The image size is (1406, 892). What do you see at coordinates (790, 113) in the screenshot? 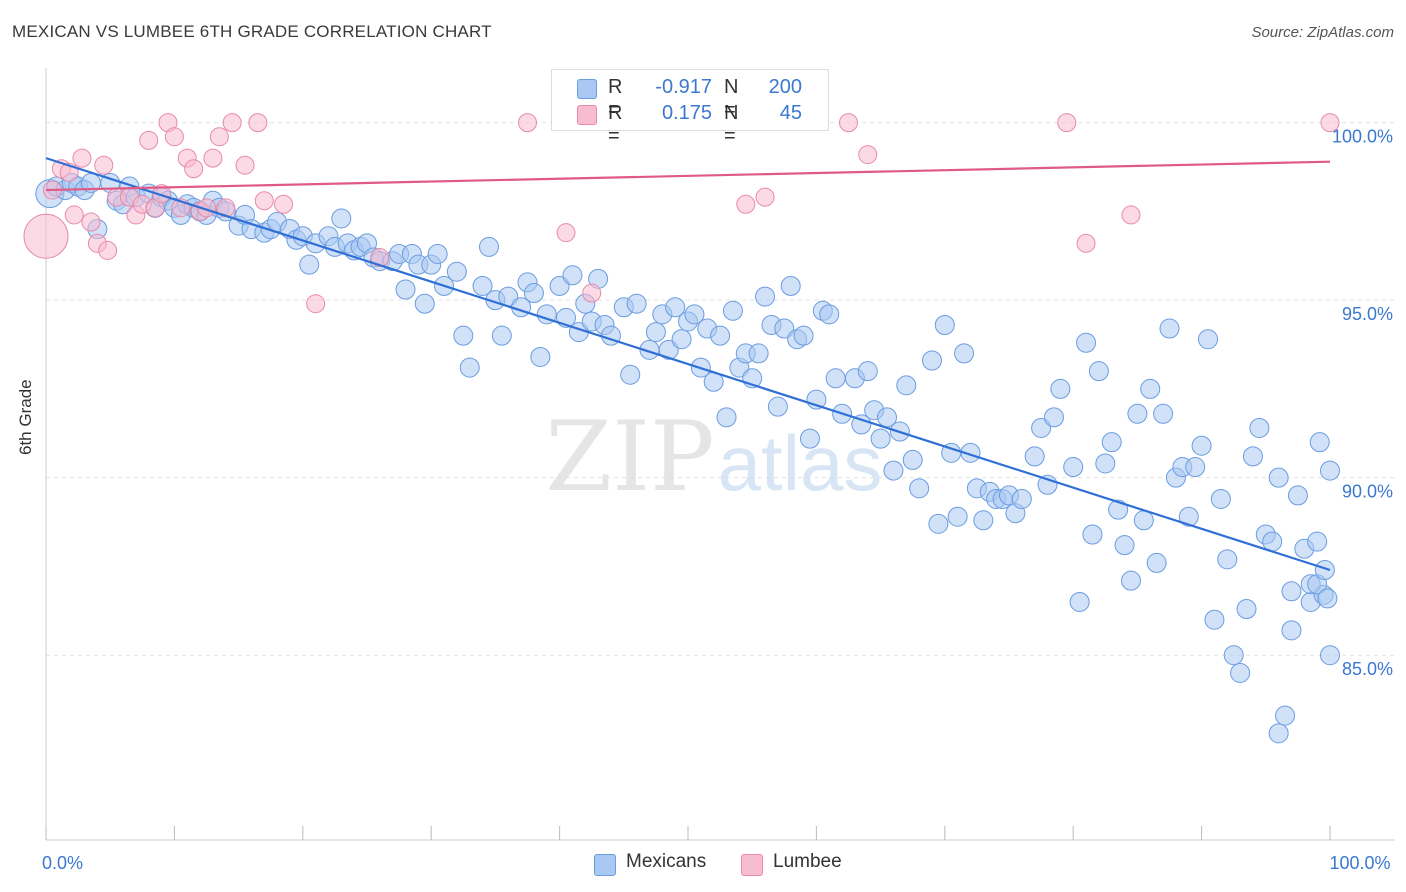
I see `n-value: 45` at bounding box center [790, 113].